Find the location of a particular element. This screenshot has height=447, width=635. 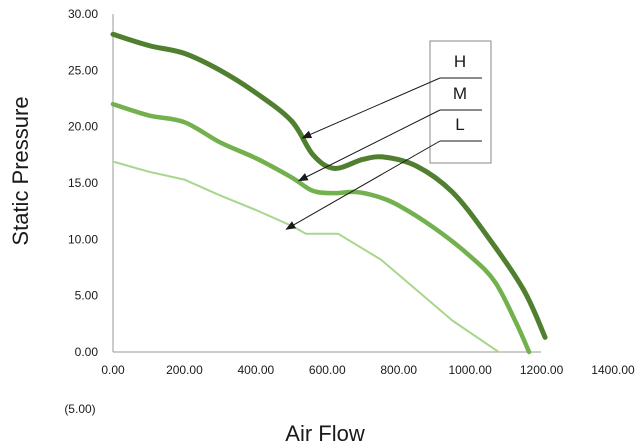

x-axis-title: Air Flow is located at coordinates (325, 433).